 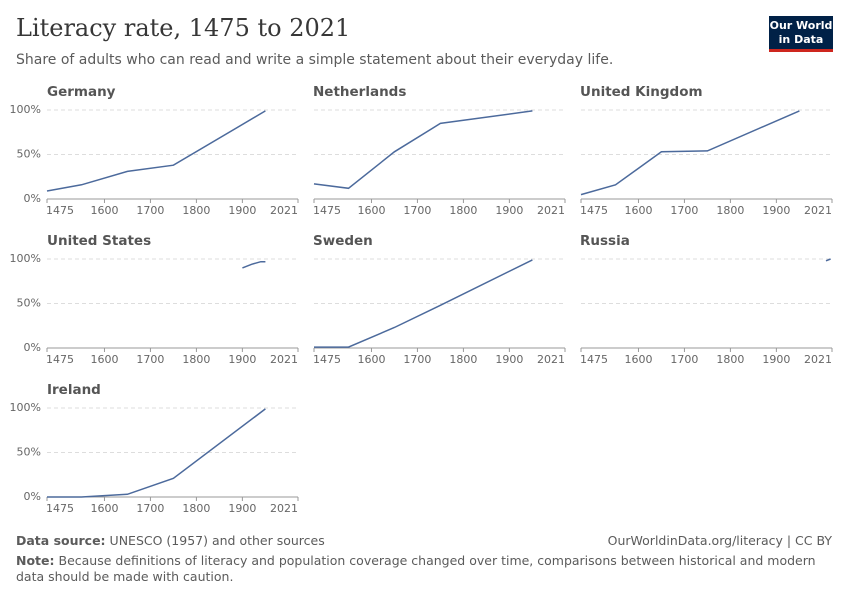 I want to click on panel-title: Russia, so click(x=605, y=241).